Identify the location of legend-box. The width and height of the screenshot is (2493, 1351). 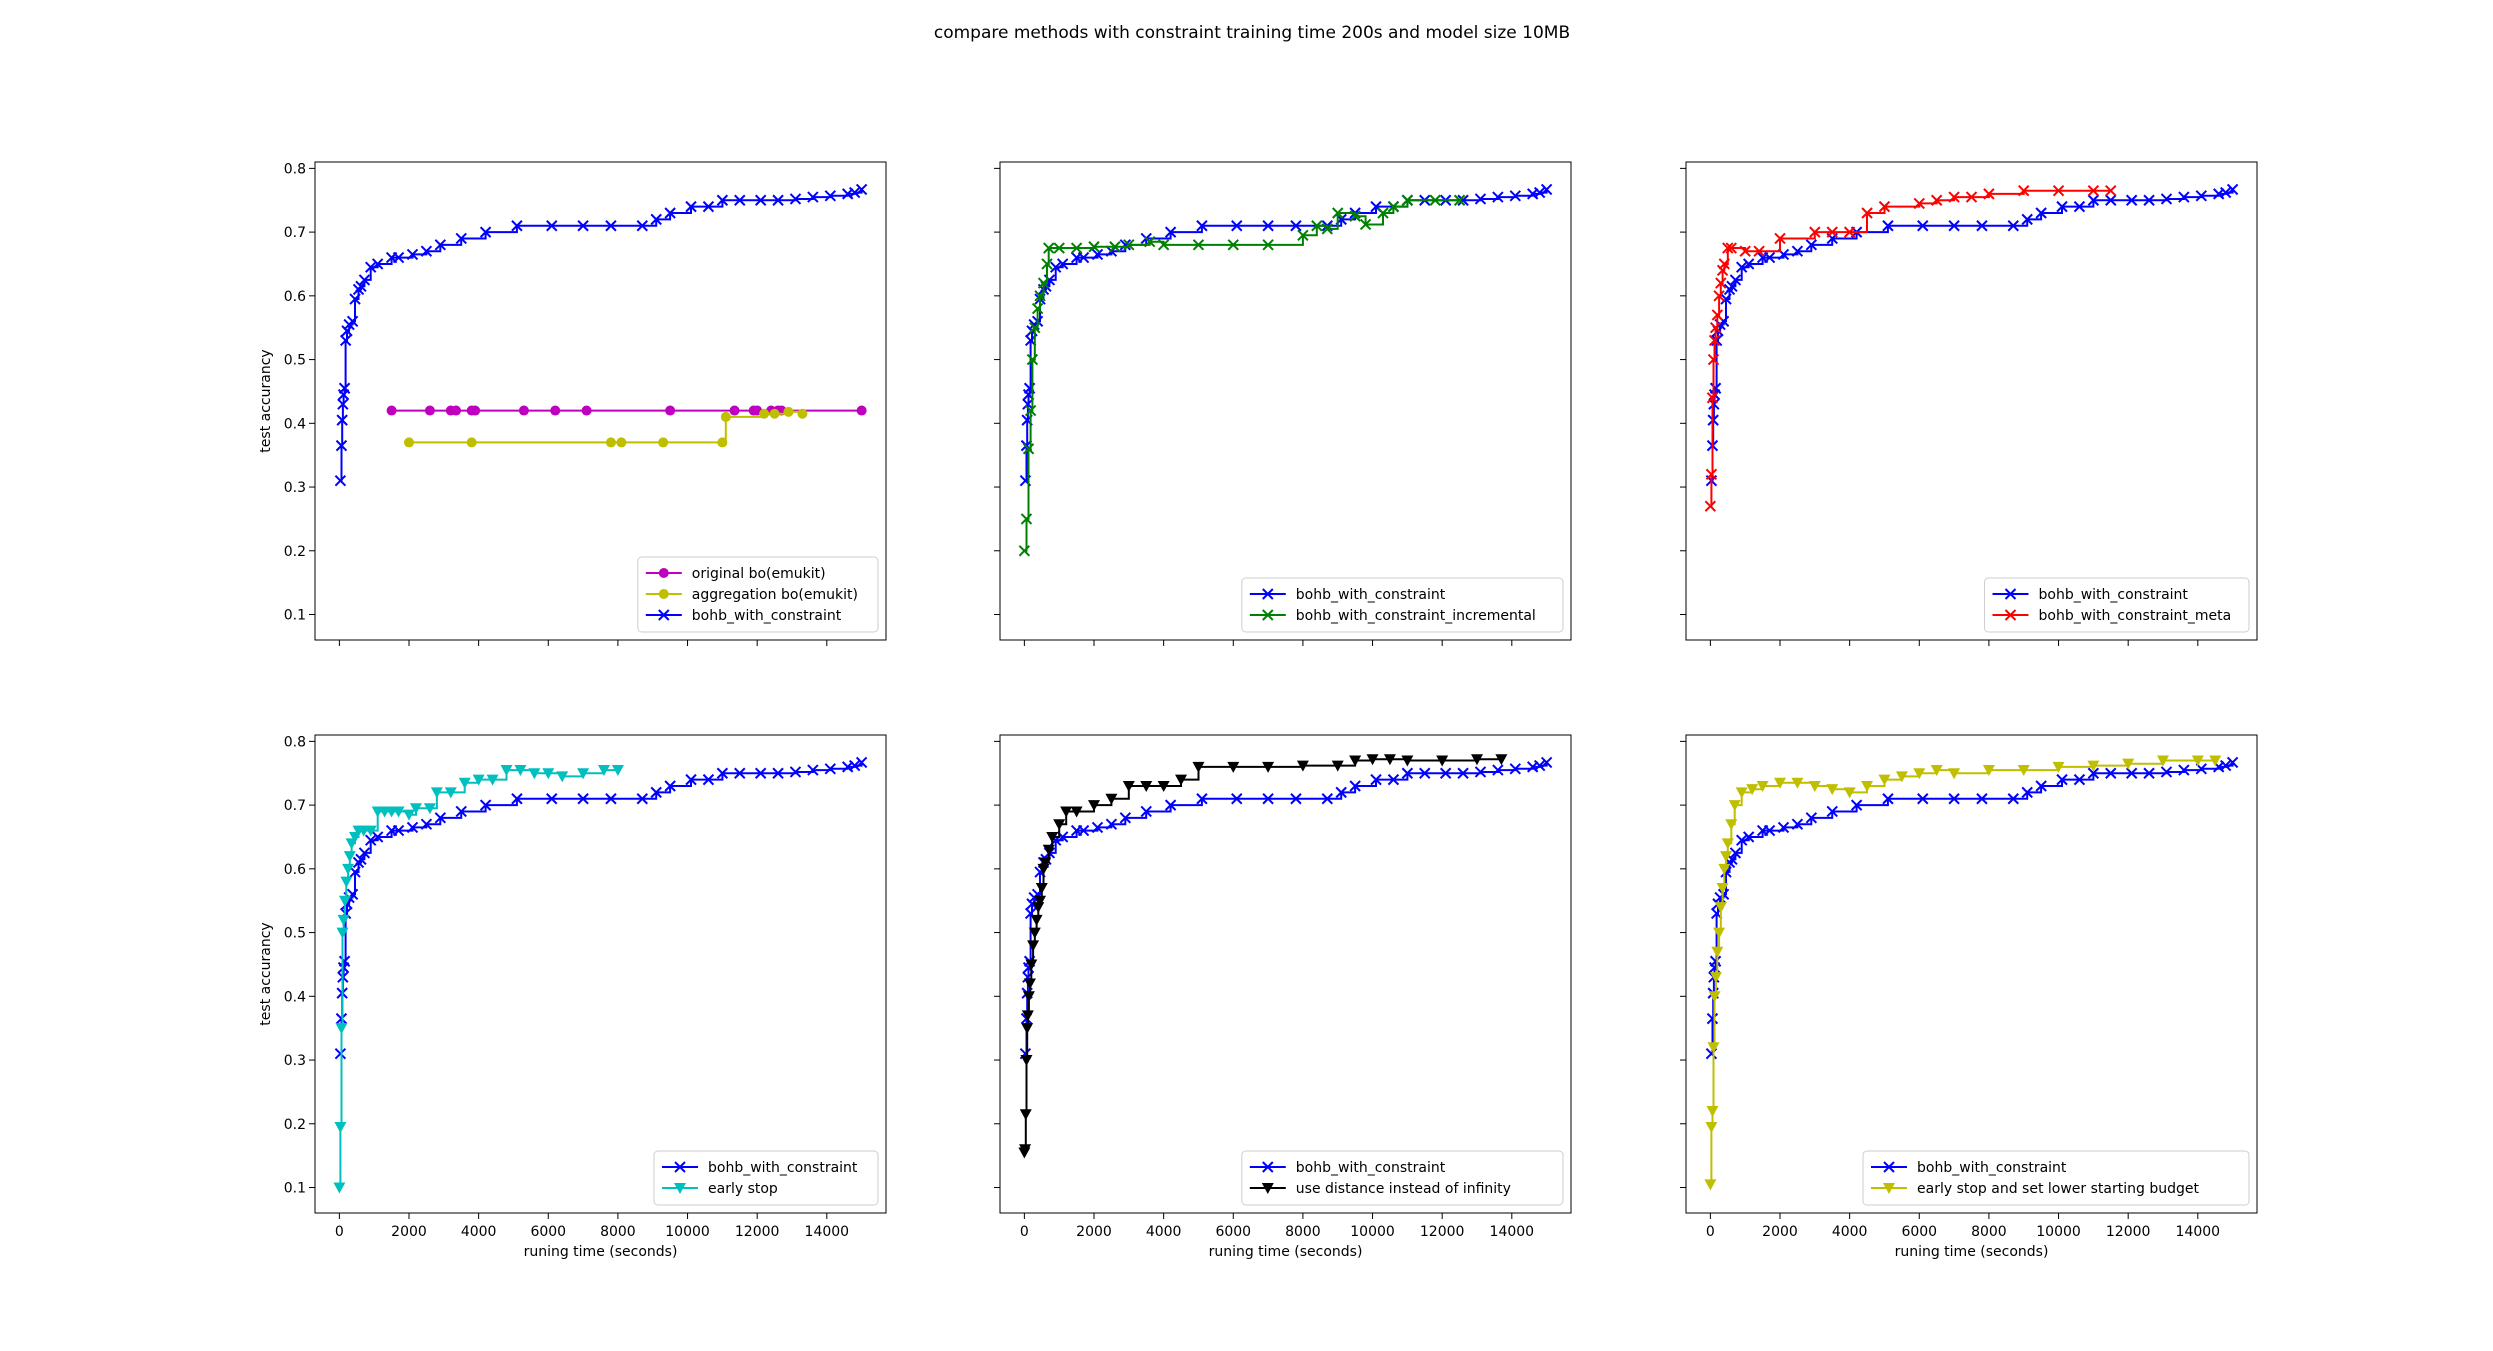
(1402, 605).